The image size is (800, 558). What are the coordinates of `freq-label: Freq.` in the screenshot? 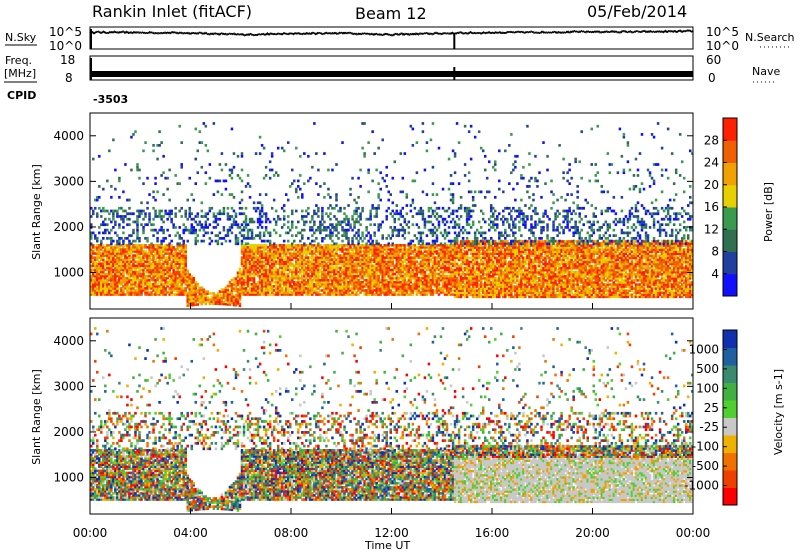 It's located at (18, 60).